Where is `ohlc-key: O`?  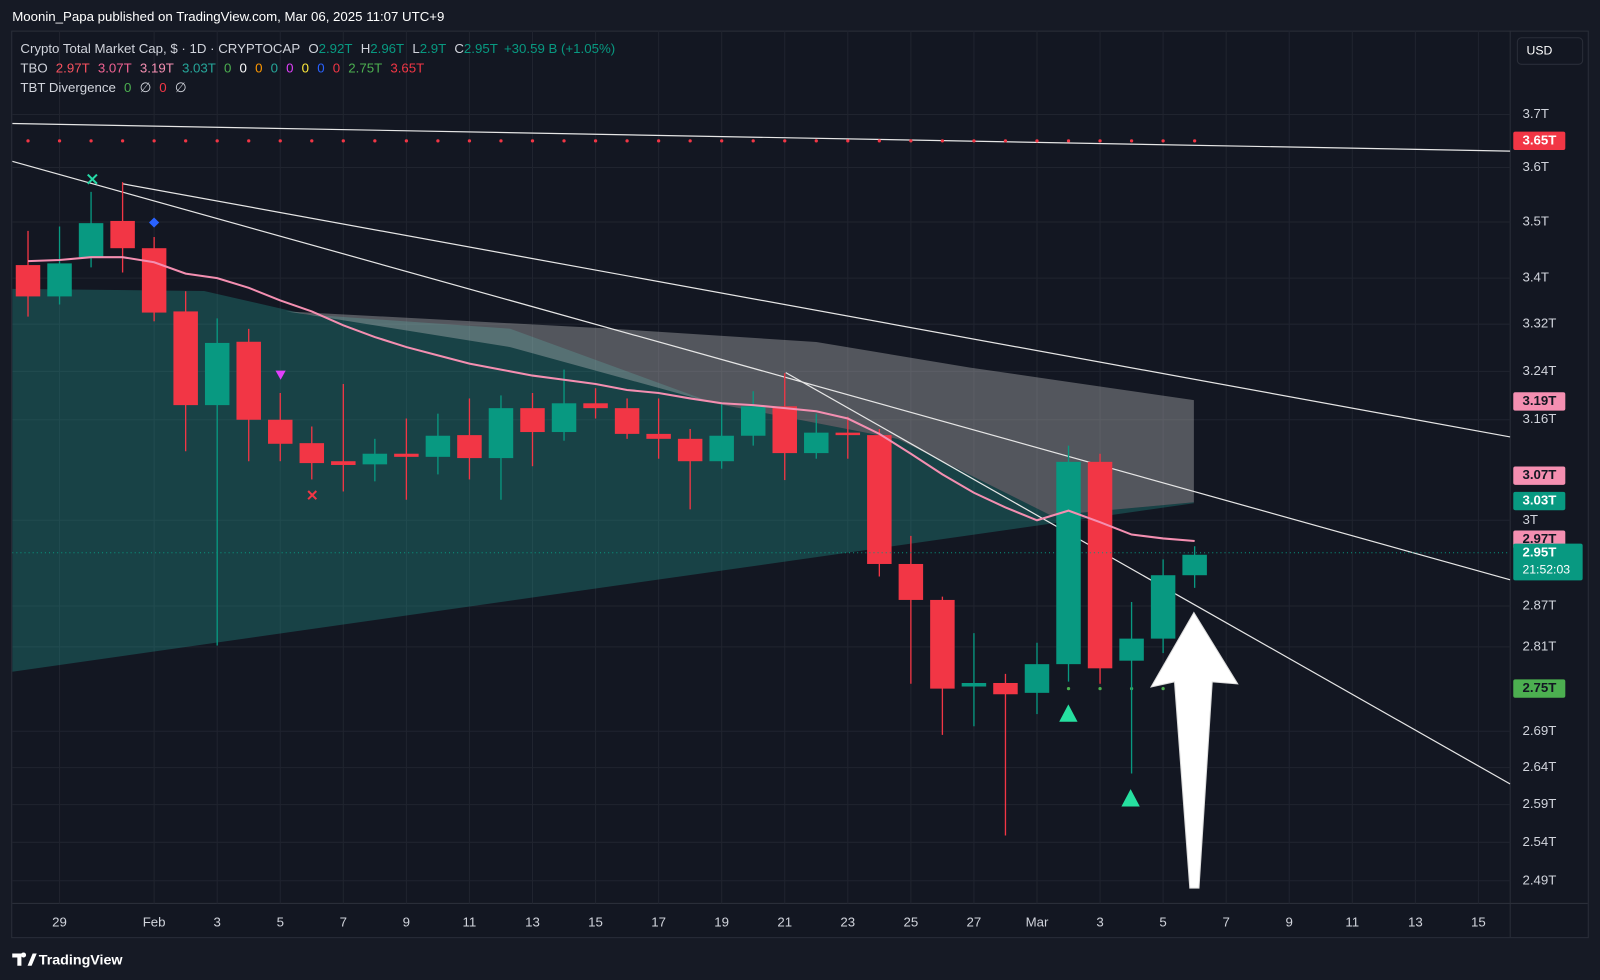
ohlc-key: O is located at coordinates (313, 47).